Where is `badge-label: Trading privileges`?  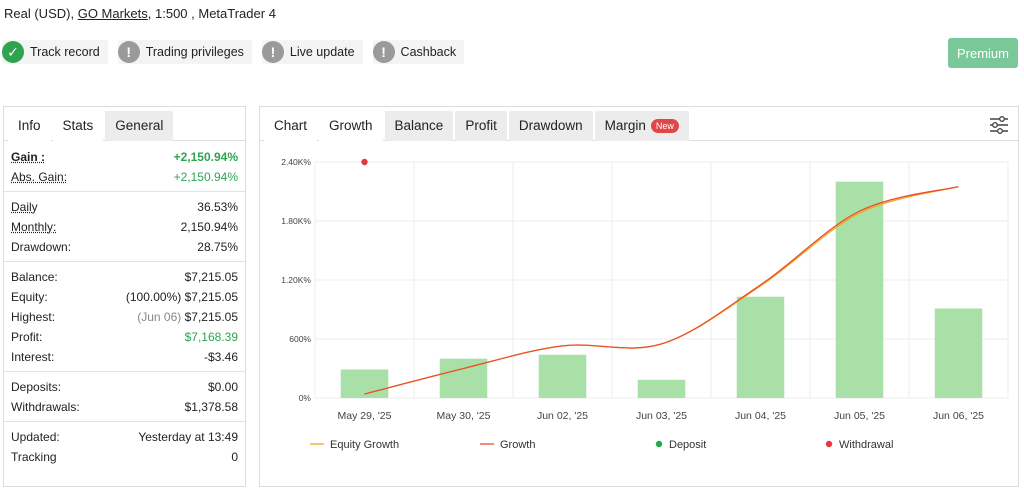 badge-label: Trading privileges is located at coordinates (194, 52).